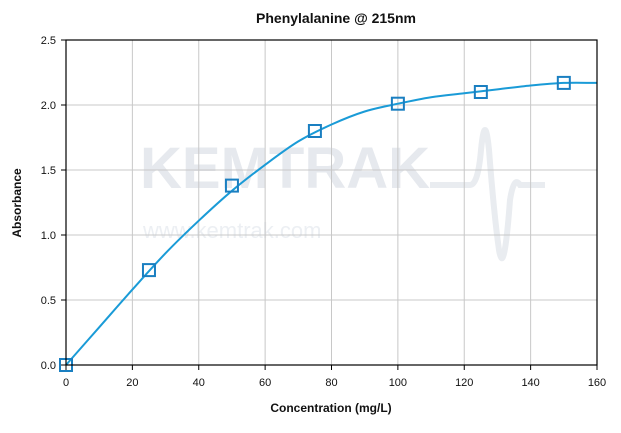 The height and width of the screenshot is (433, 621). I want to click on y-tick-label: 2.5, so click(48, 41).